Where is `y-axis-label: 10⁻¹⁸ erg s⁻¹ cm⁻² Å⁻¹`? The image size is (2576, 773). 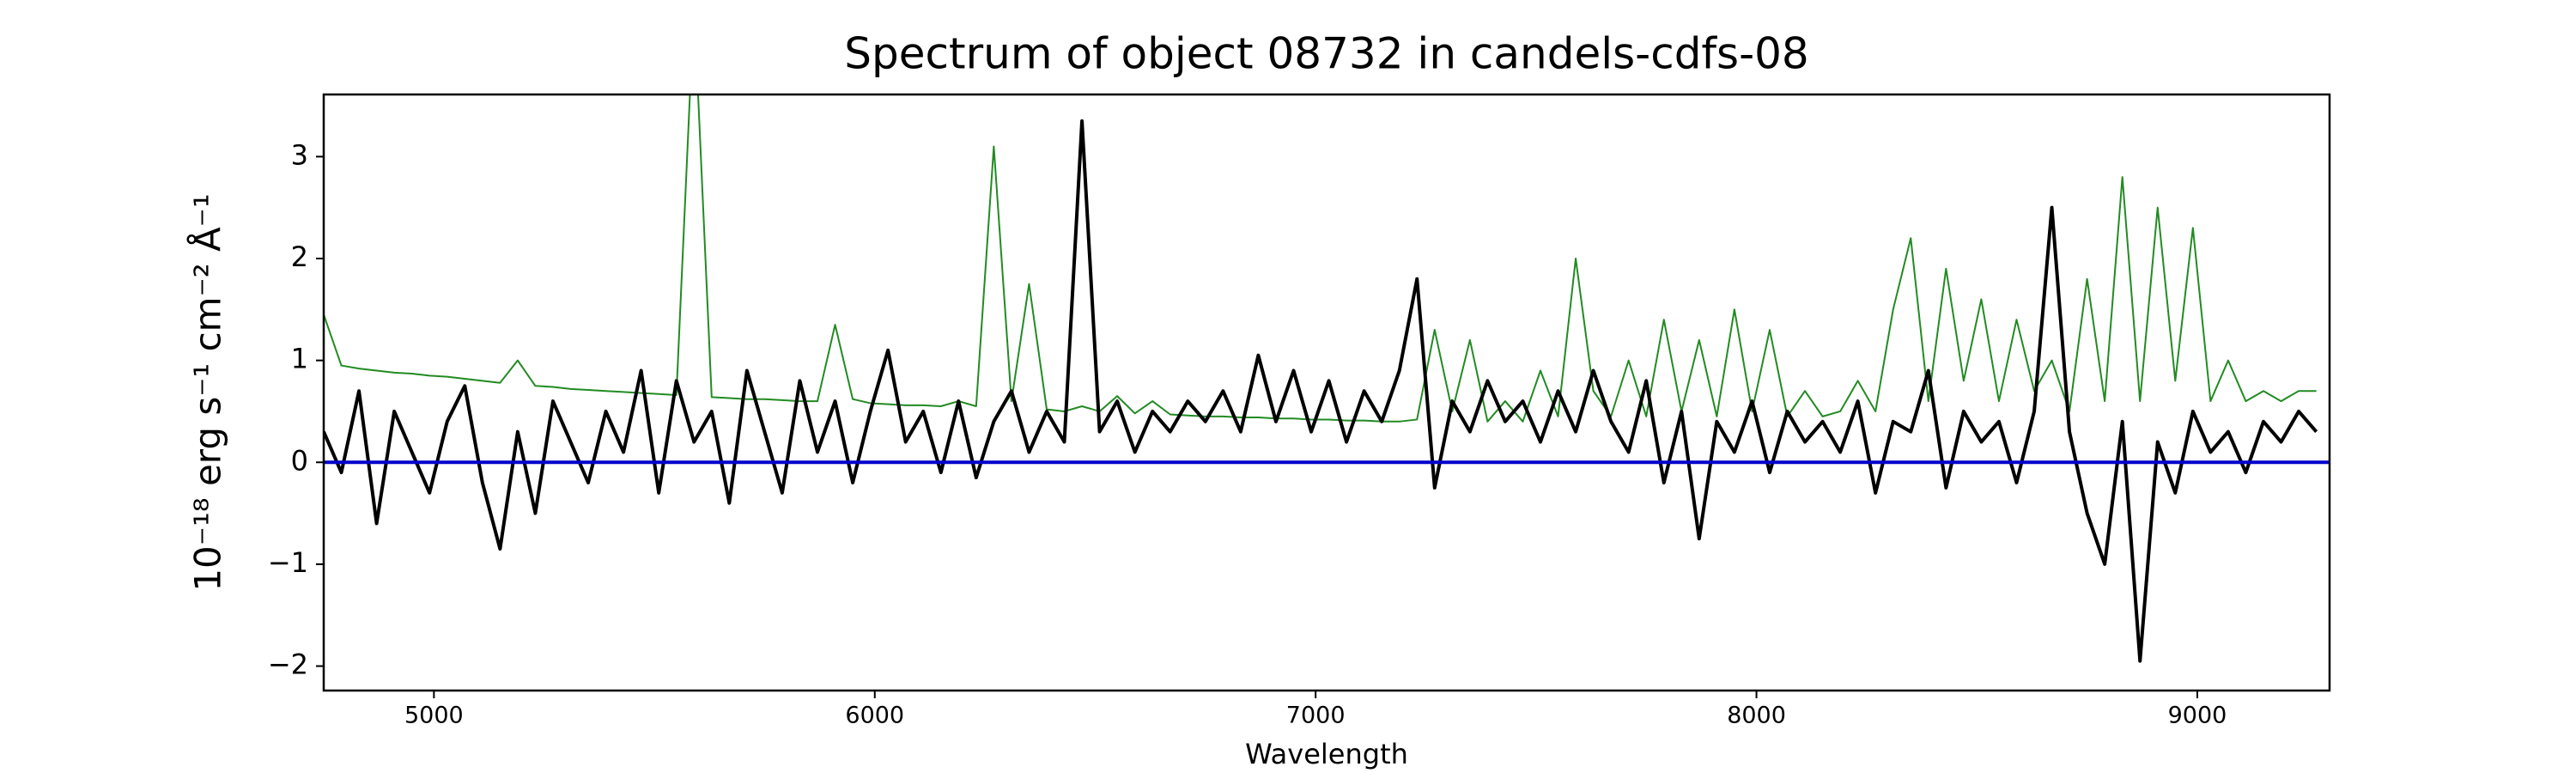
y-axis-label: 10⁻¹⁸ erg s⁻¹ cm⁻² Å⁻¹ is located at coordinates (207, 392).